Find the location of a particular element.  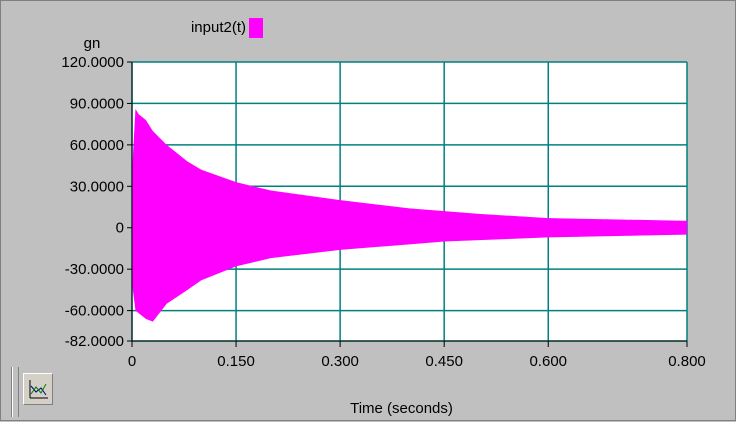

y-tick-label: 90.0000 is located at coordinates (97, 103).